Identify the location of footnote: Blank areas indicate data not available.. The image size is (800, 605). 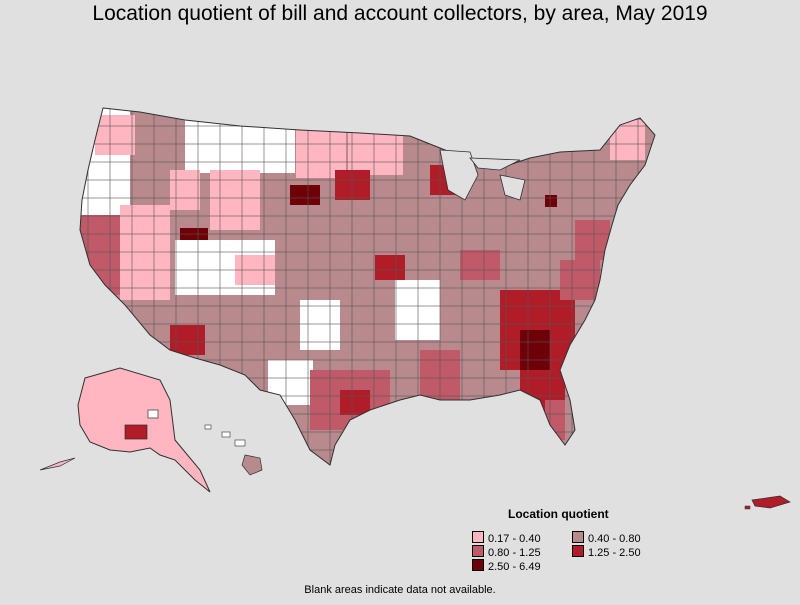
(400, 590).